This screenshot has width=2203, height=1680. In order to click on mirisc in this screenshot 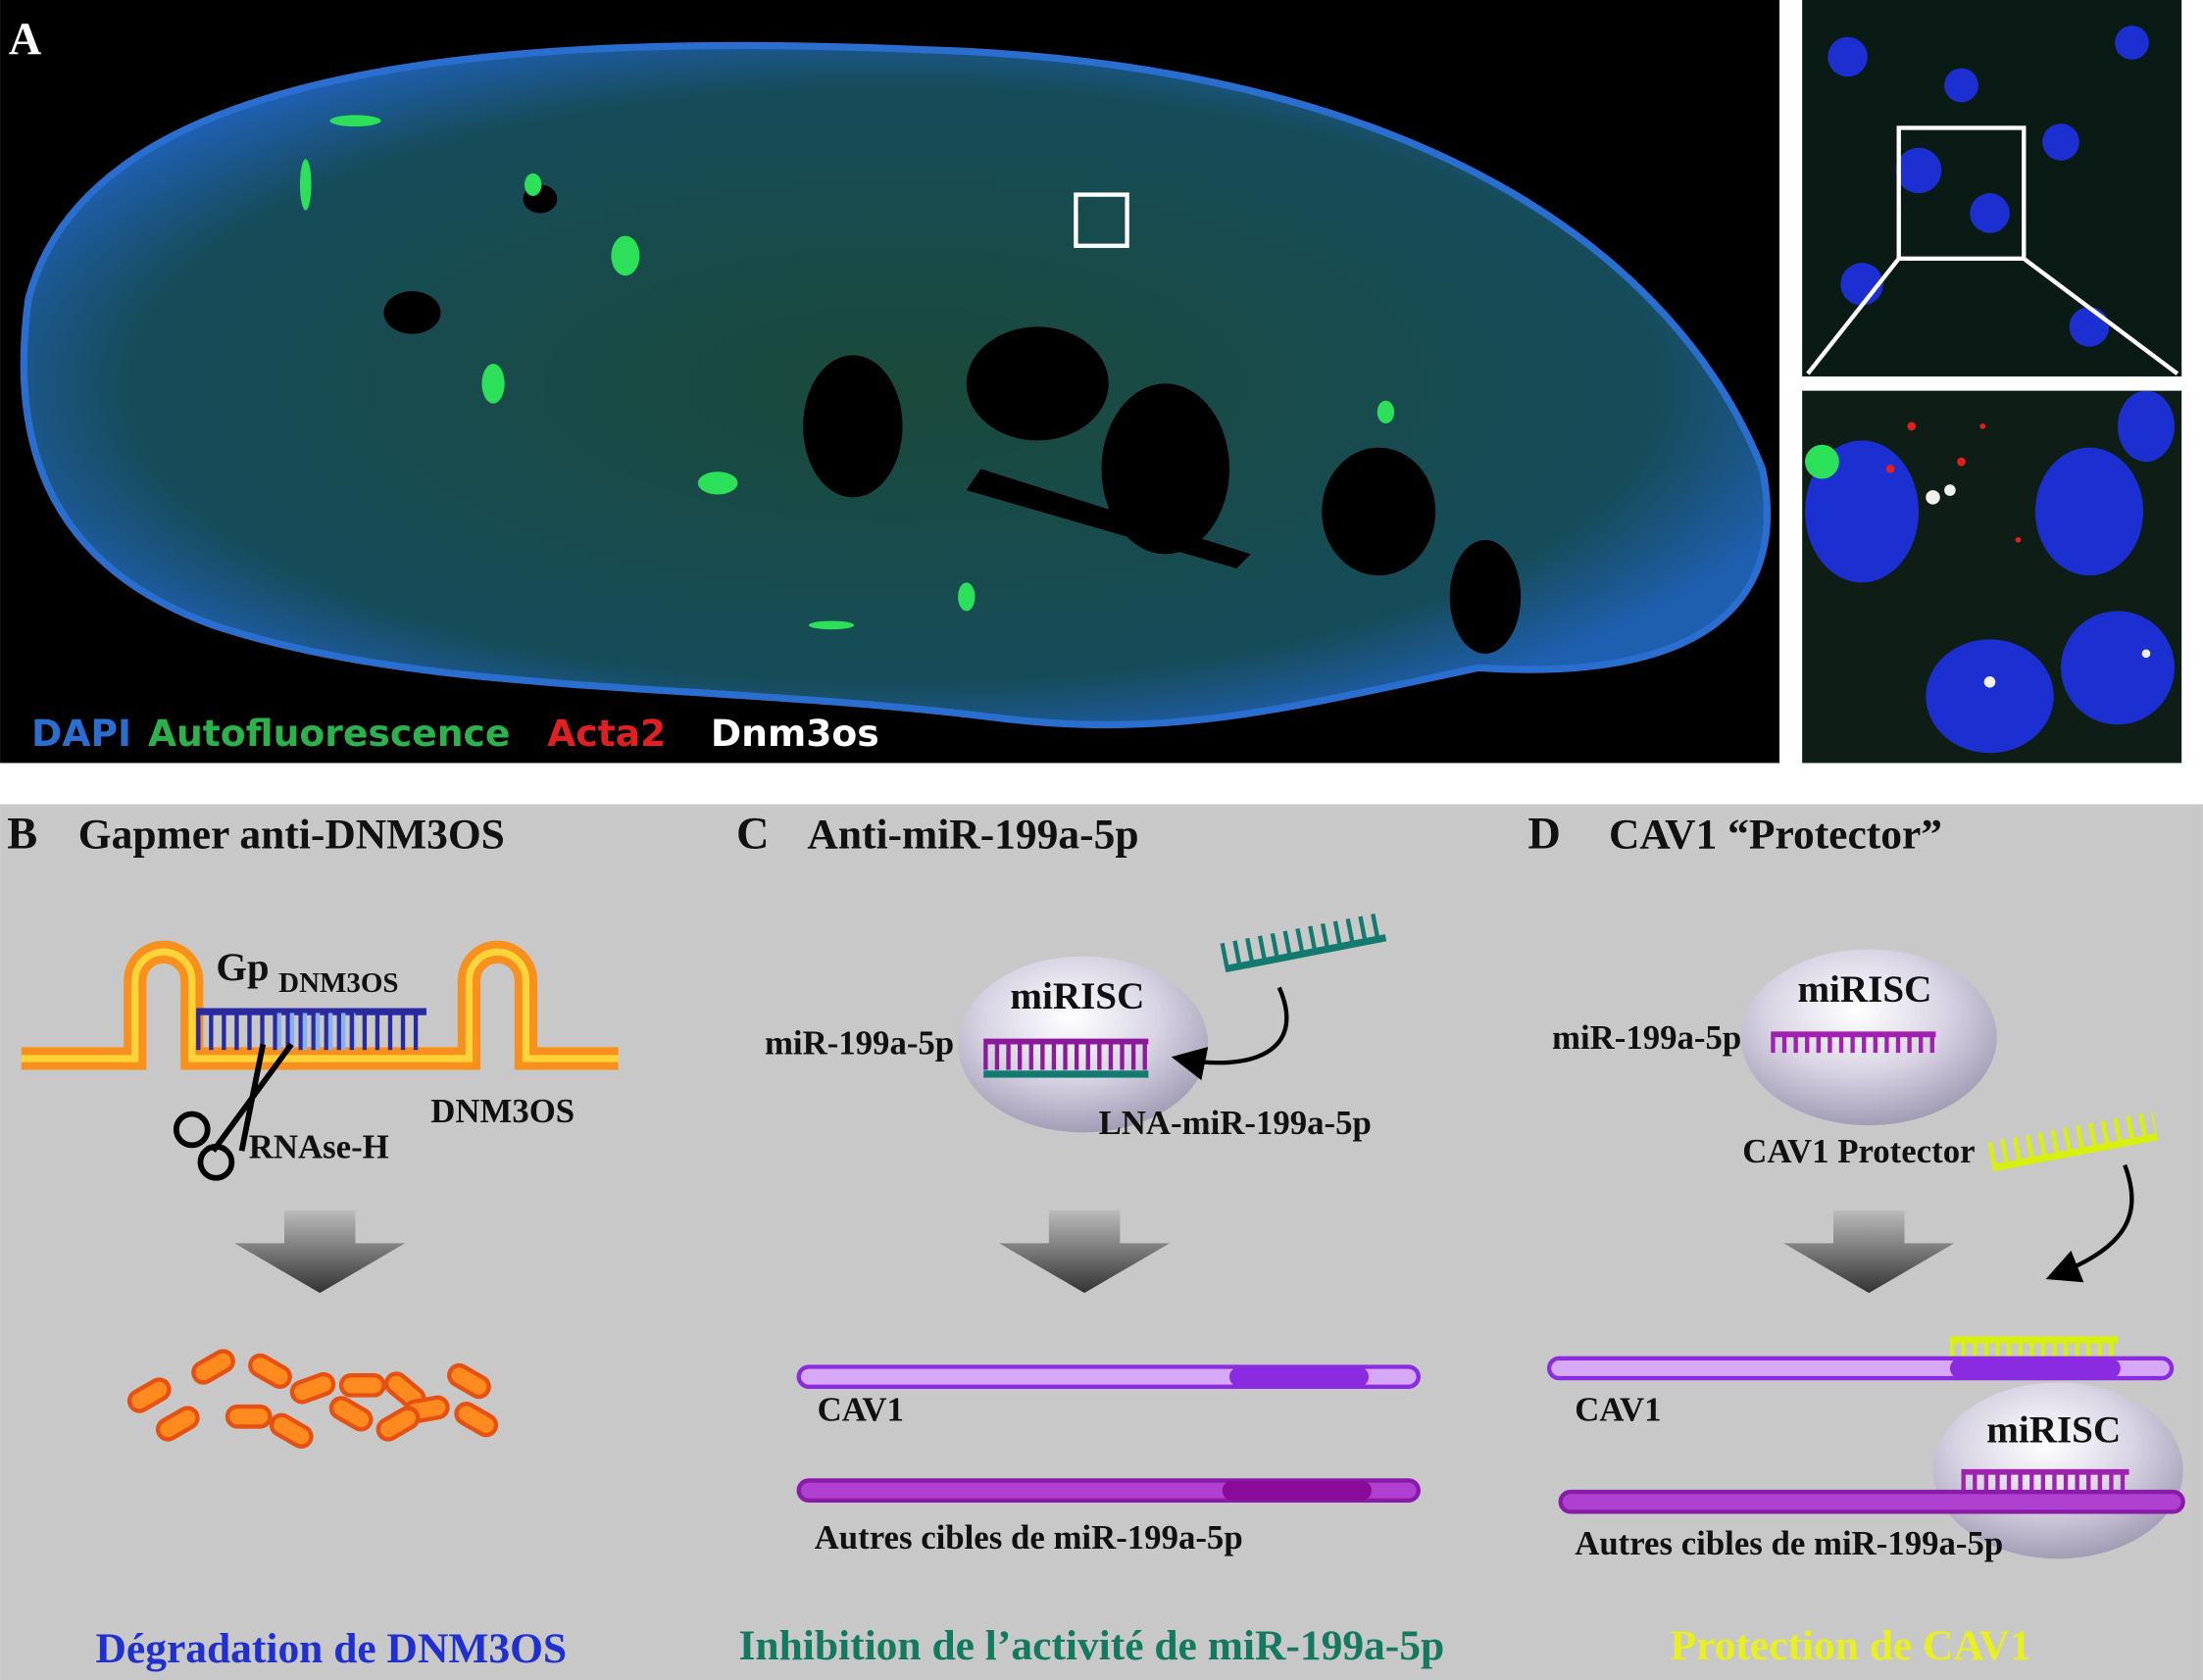, I will do `click(1083, 1044)`.